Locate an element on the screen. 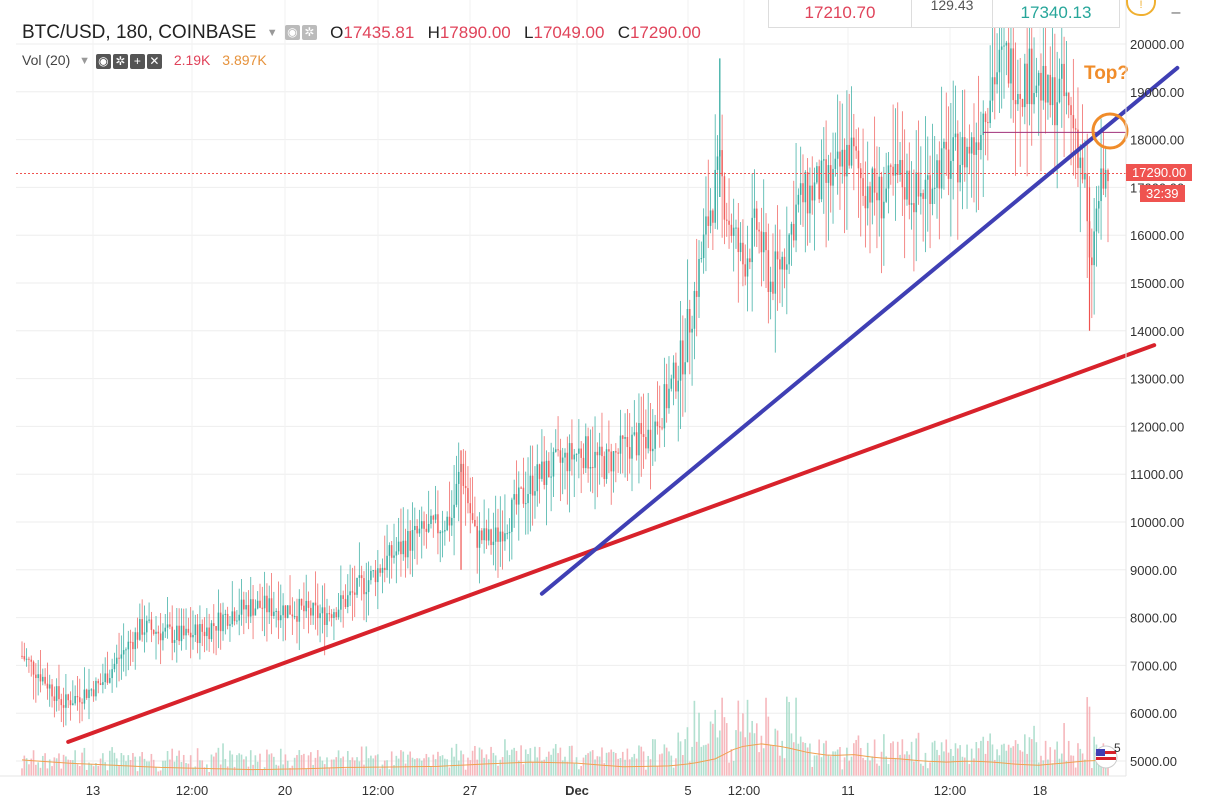 The width and height of the screenshot is (1210, 798). symbol-title: BTC/USD, 180, COINBASE is located at coordinates (139, 32).